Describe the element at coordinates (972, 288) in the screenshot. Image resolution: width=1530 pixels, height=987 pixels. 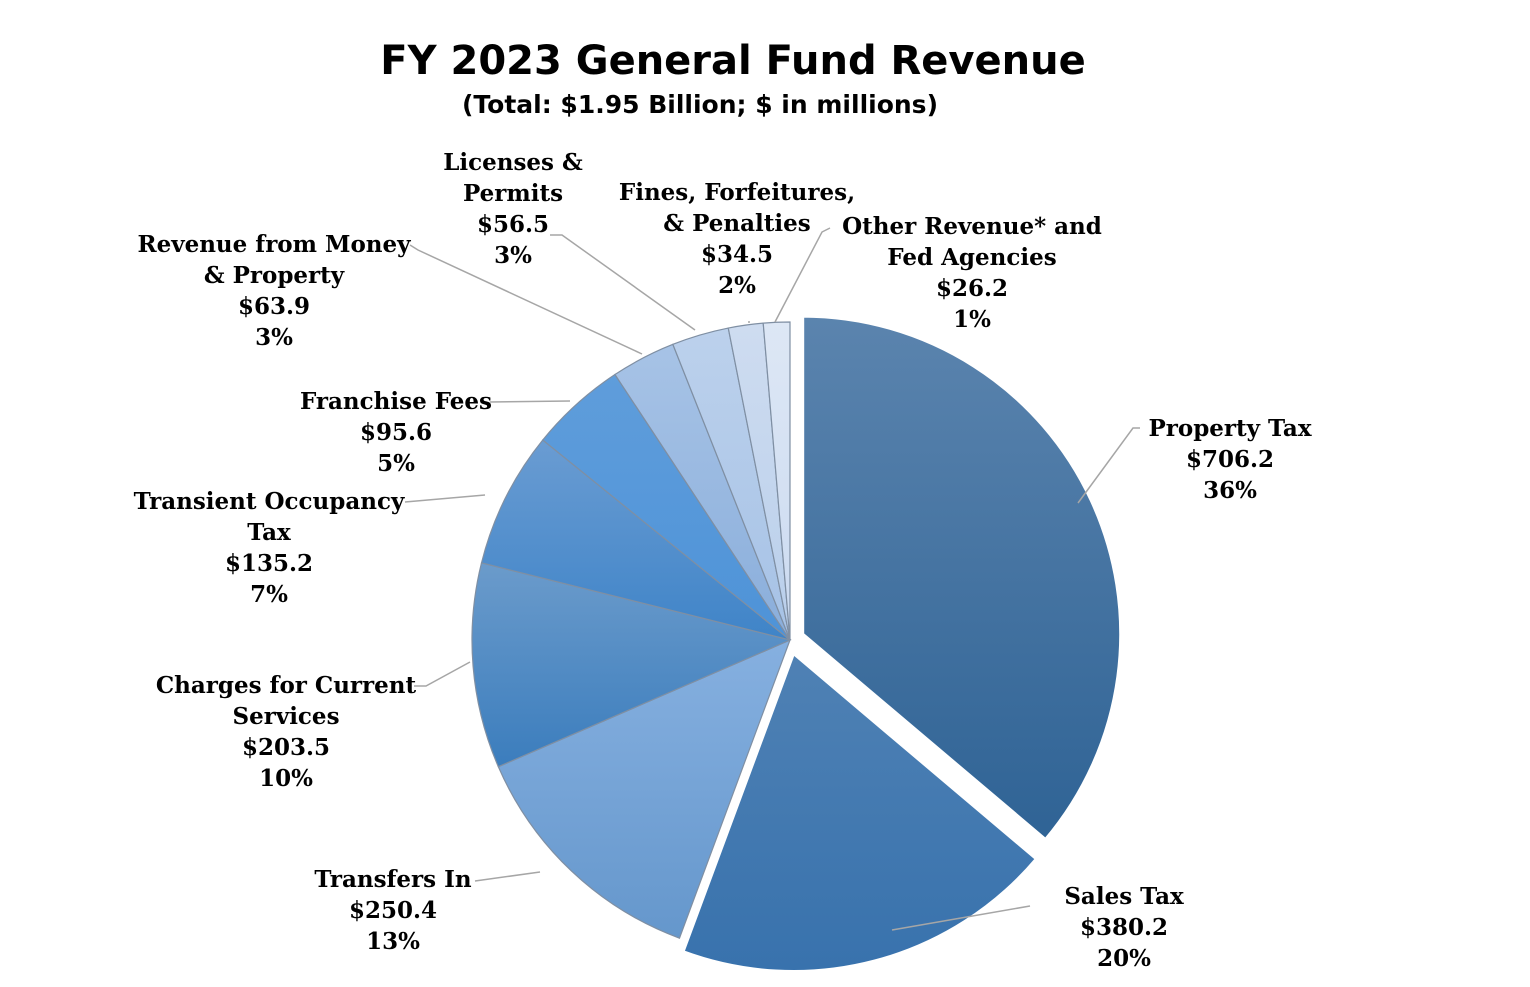
I see `slice-value-label: $26.2` at that location.